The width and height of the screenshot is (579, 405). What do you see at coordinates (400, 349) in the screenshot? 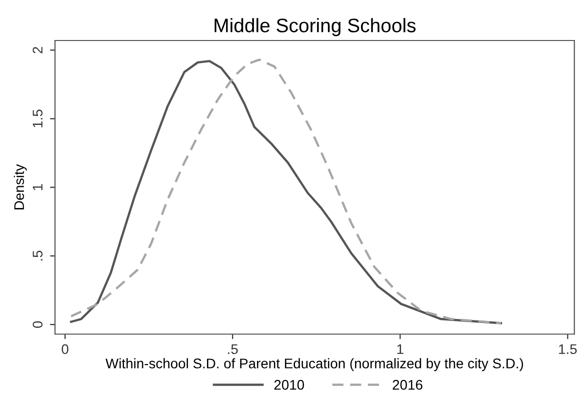
I see `x-tick-label: 1` at bounding box center [400, 349].